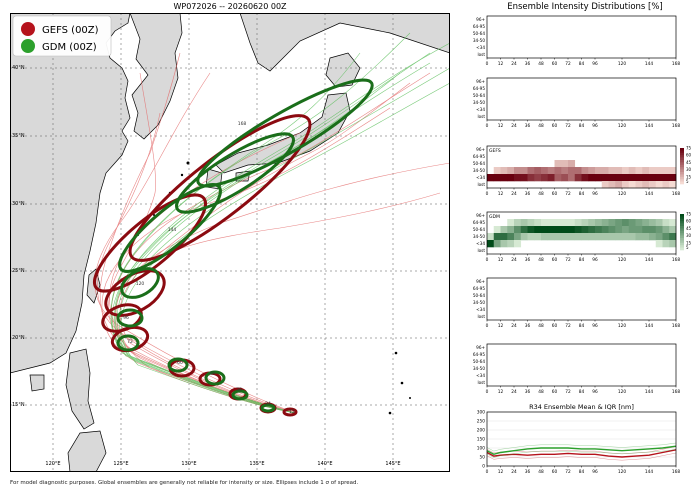  What do you see at coordinates (689, 221) in the screenshot?
I see `colorbar-tick: 60` at bounding box center [689, 221].